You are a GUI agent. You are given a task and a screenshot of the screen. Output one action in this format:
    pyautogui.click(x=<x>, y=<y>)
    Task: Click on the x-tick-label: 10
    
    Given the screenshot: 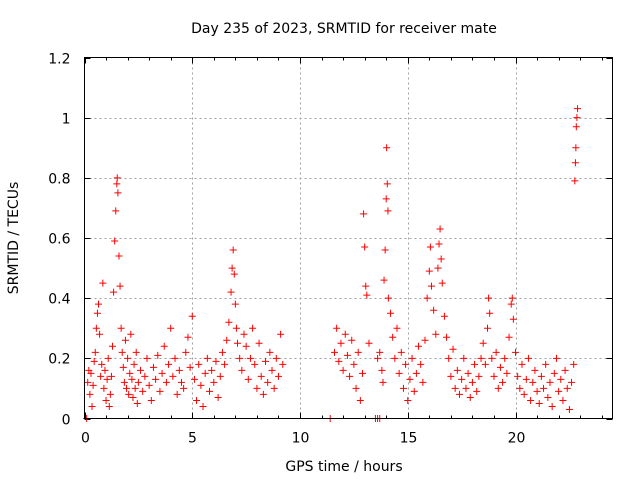 What is the action you would take?
    pyautogui.click(x=301, y=439)
    